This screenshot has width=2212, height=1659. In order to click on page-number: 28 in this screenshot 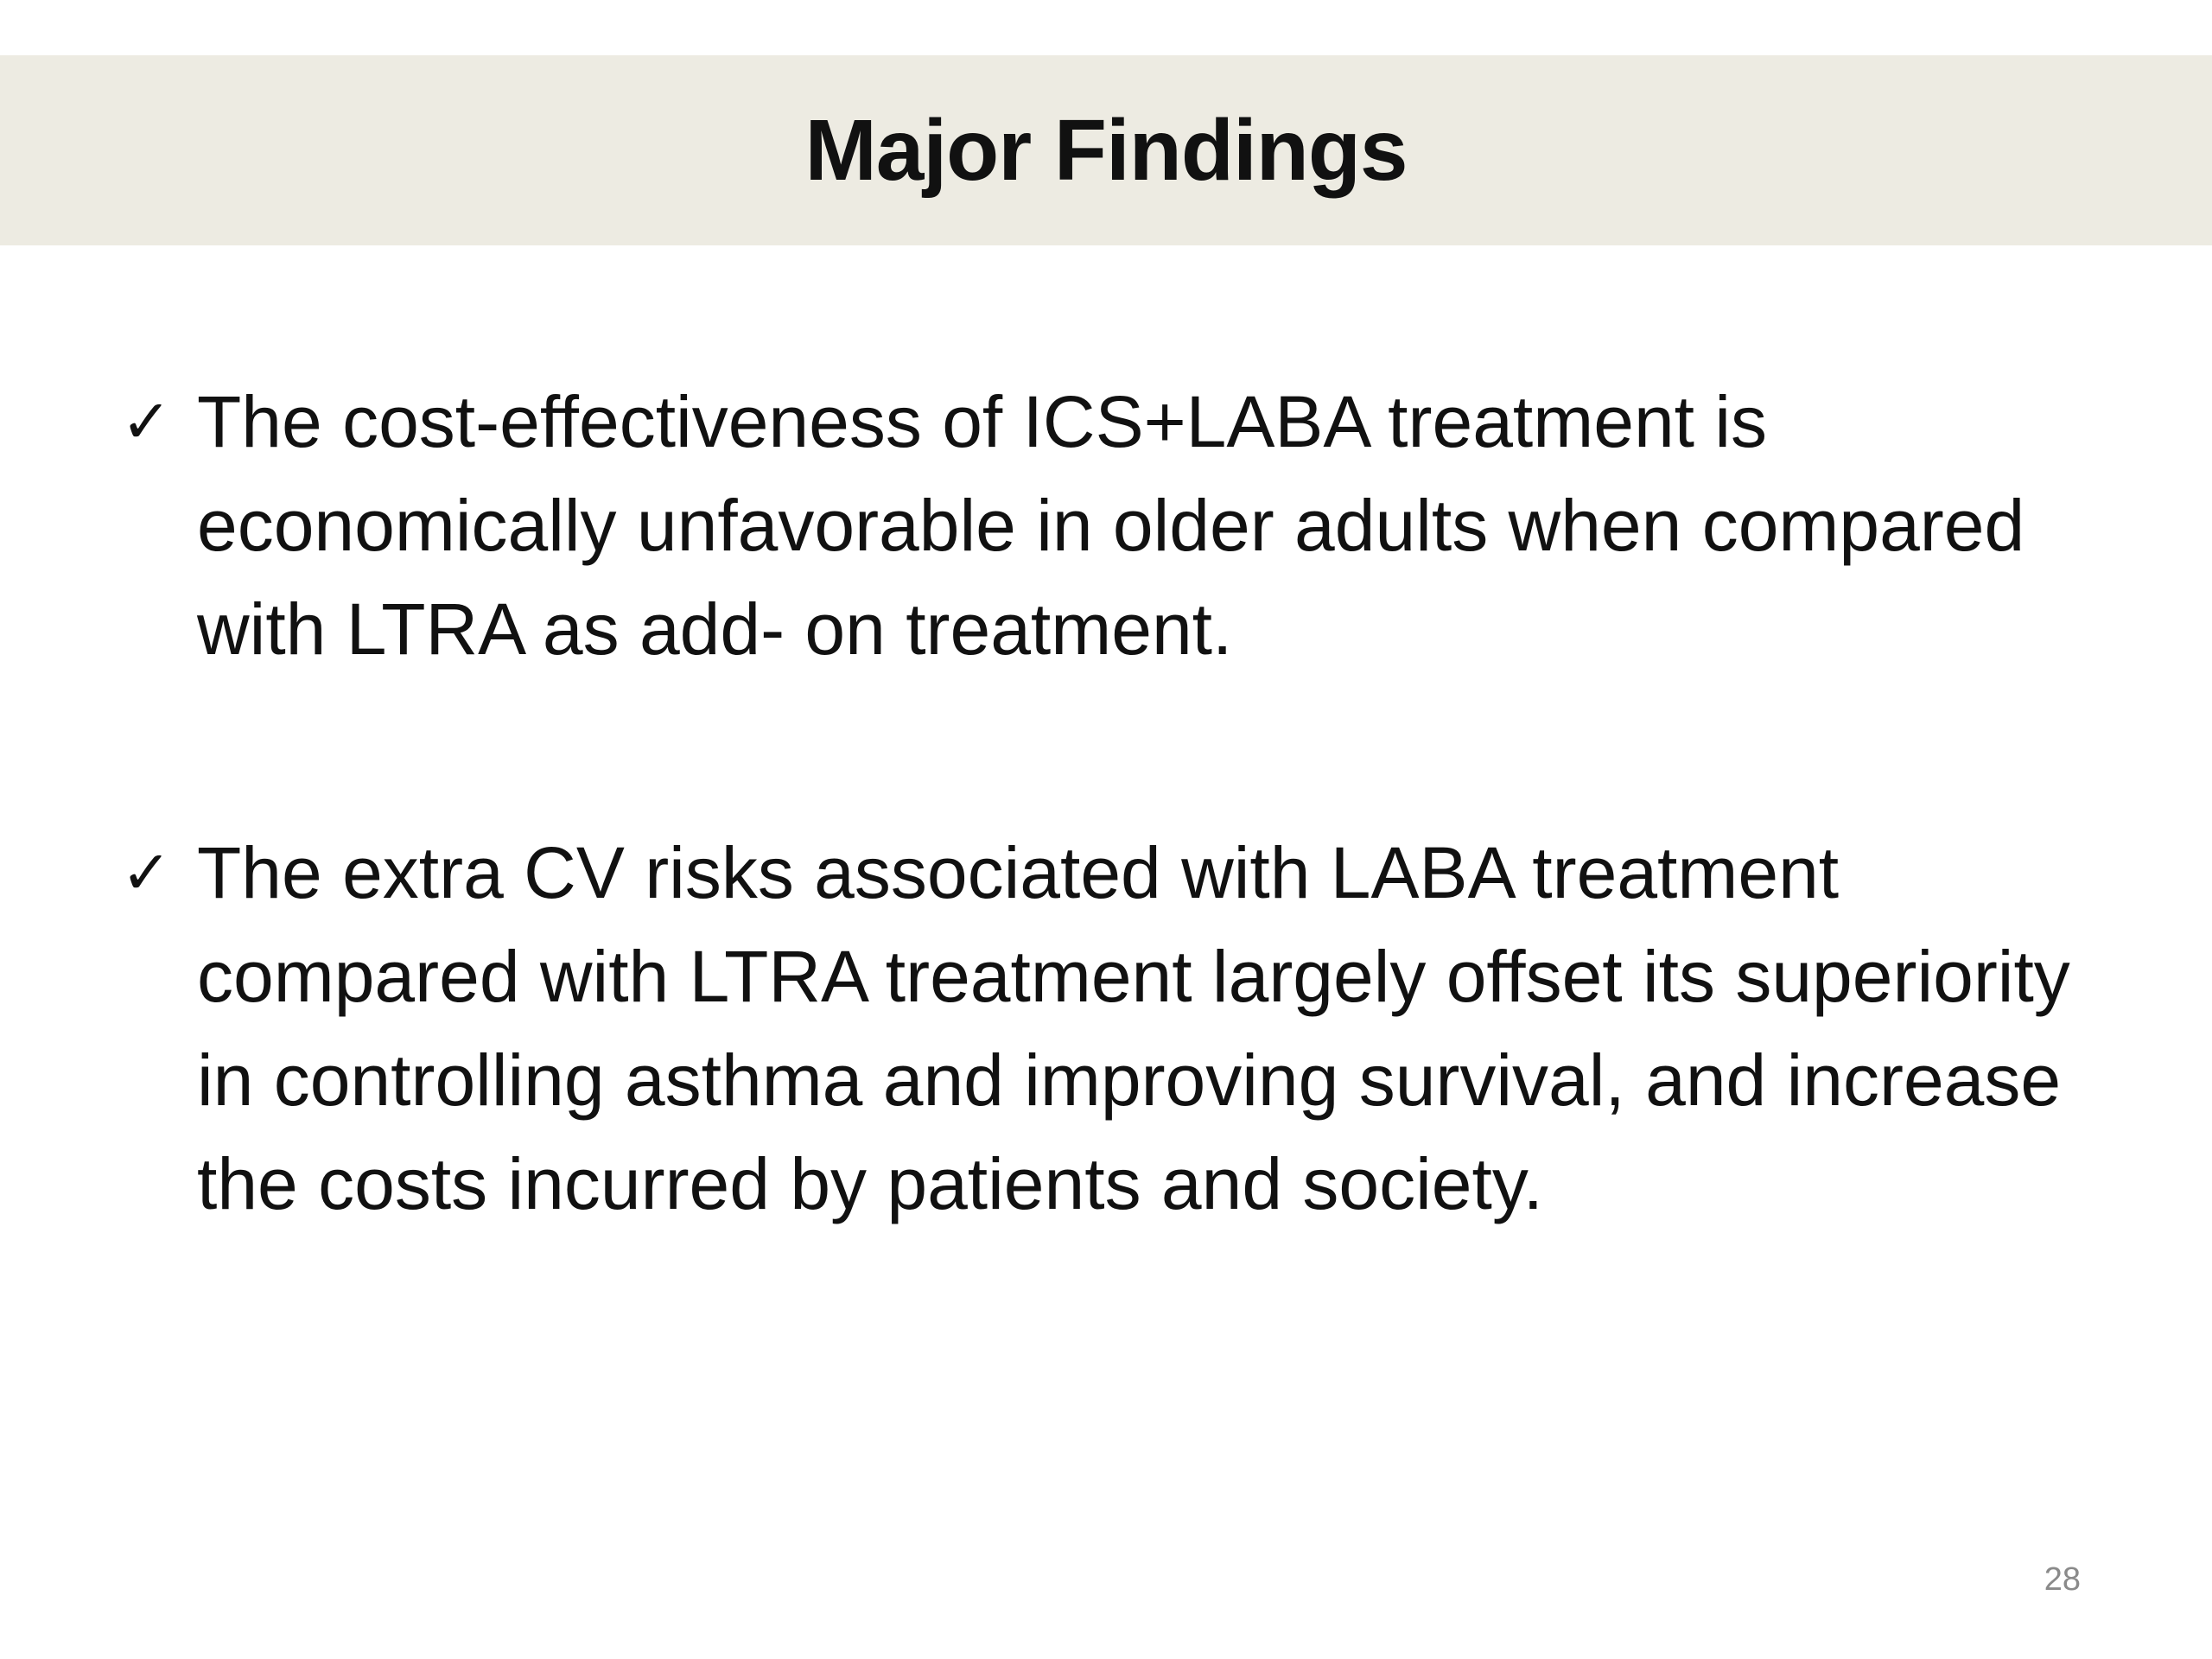, I will do `click(2062, 1579)`.